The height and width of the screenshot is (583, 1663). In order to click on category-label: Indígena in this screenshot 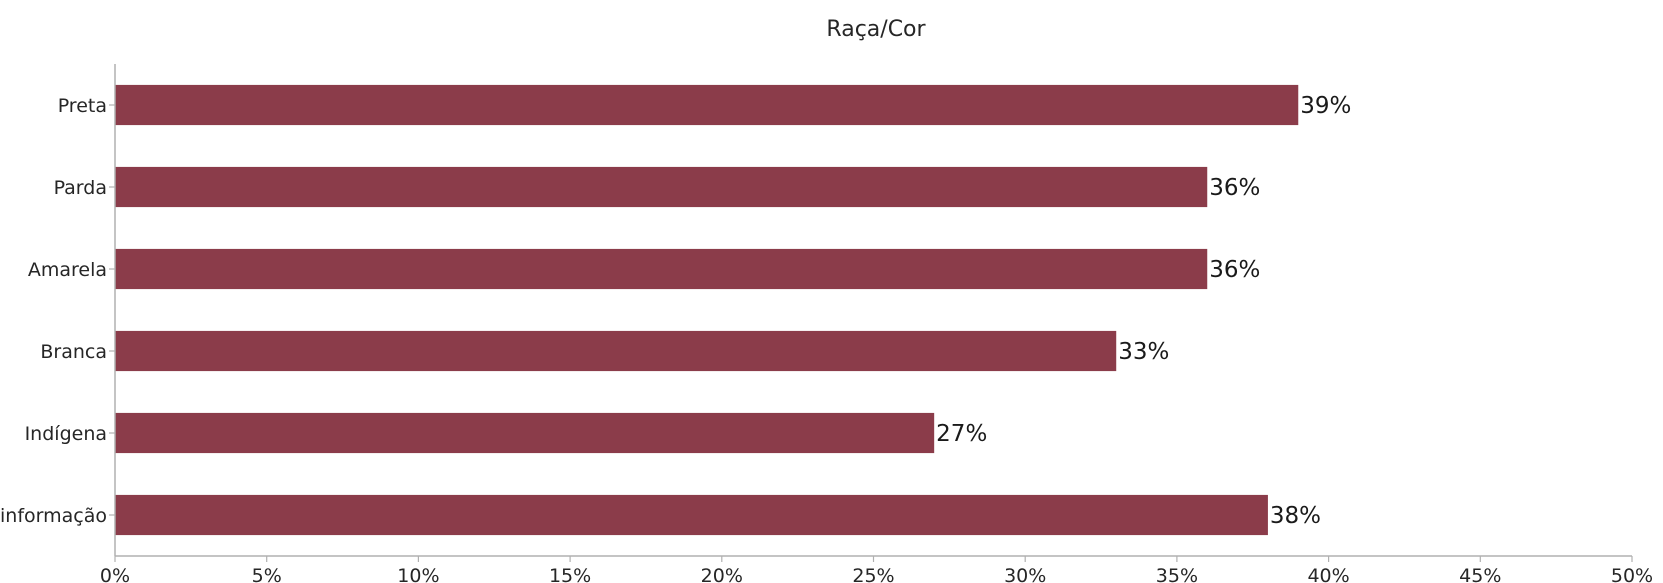, I will do `click(66, 434)`.